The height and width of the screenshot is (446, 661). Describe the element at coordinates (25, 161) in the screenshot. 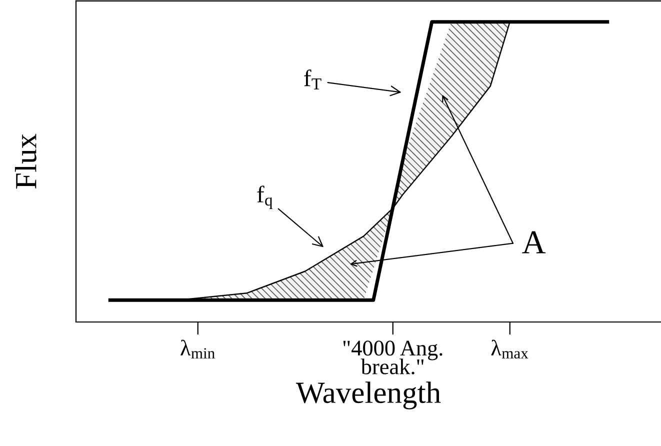

I see `y-axis-title: Flux` at that location.